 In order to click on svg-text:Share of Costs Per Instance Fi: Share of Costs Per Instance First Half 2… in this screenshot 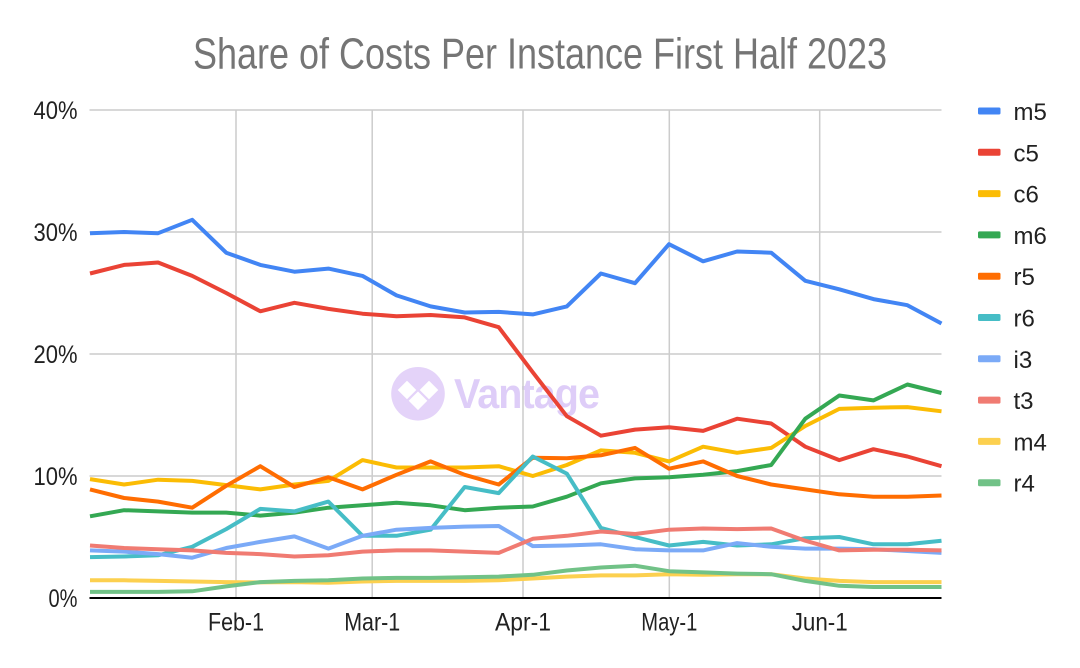, I will do `click(540, 54)`.